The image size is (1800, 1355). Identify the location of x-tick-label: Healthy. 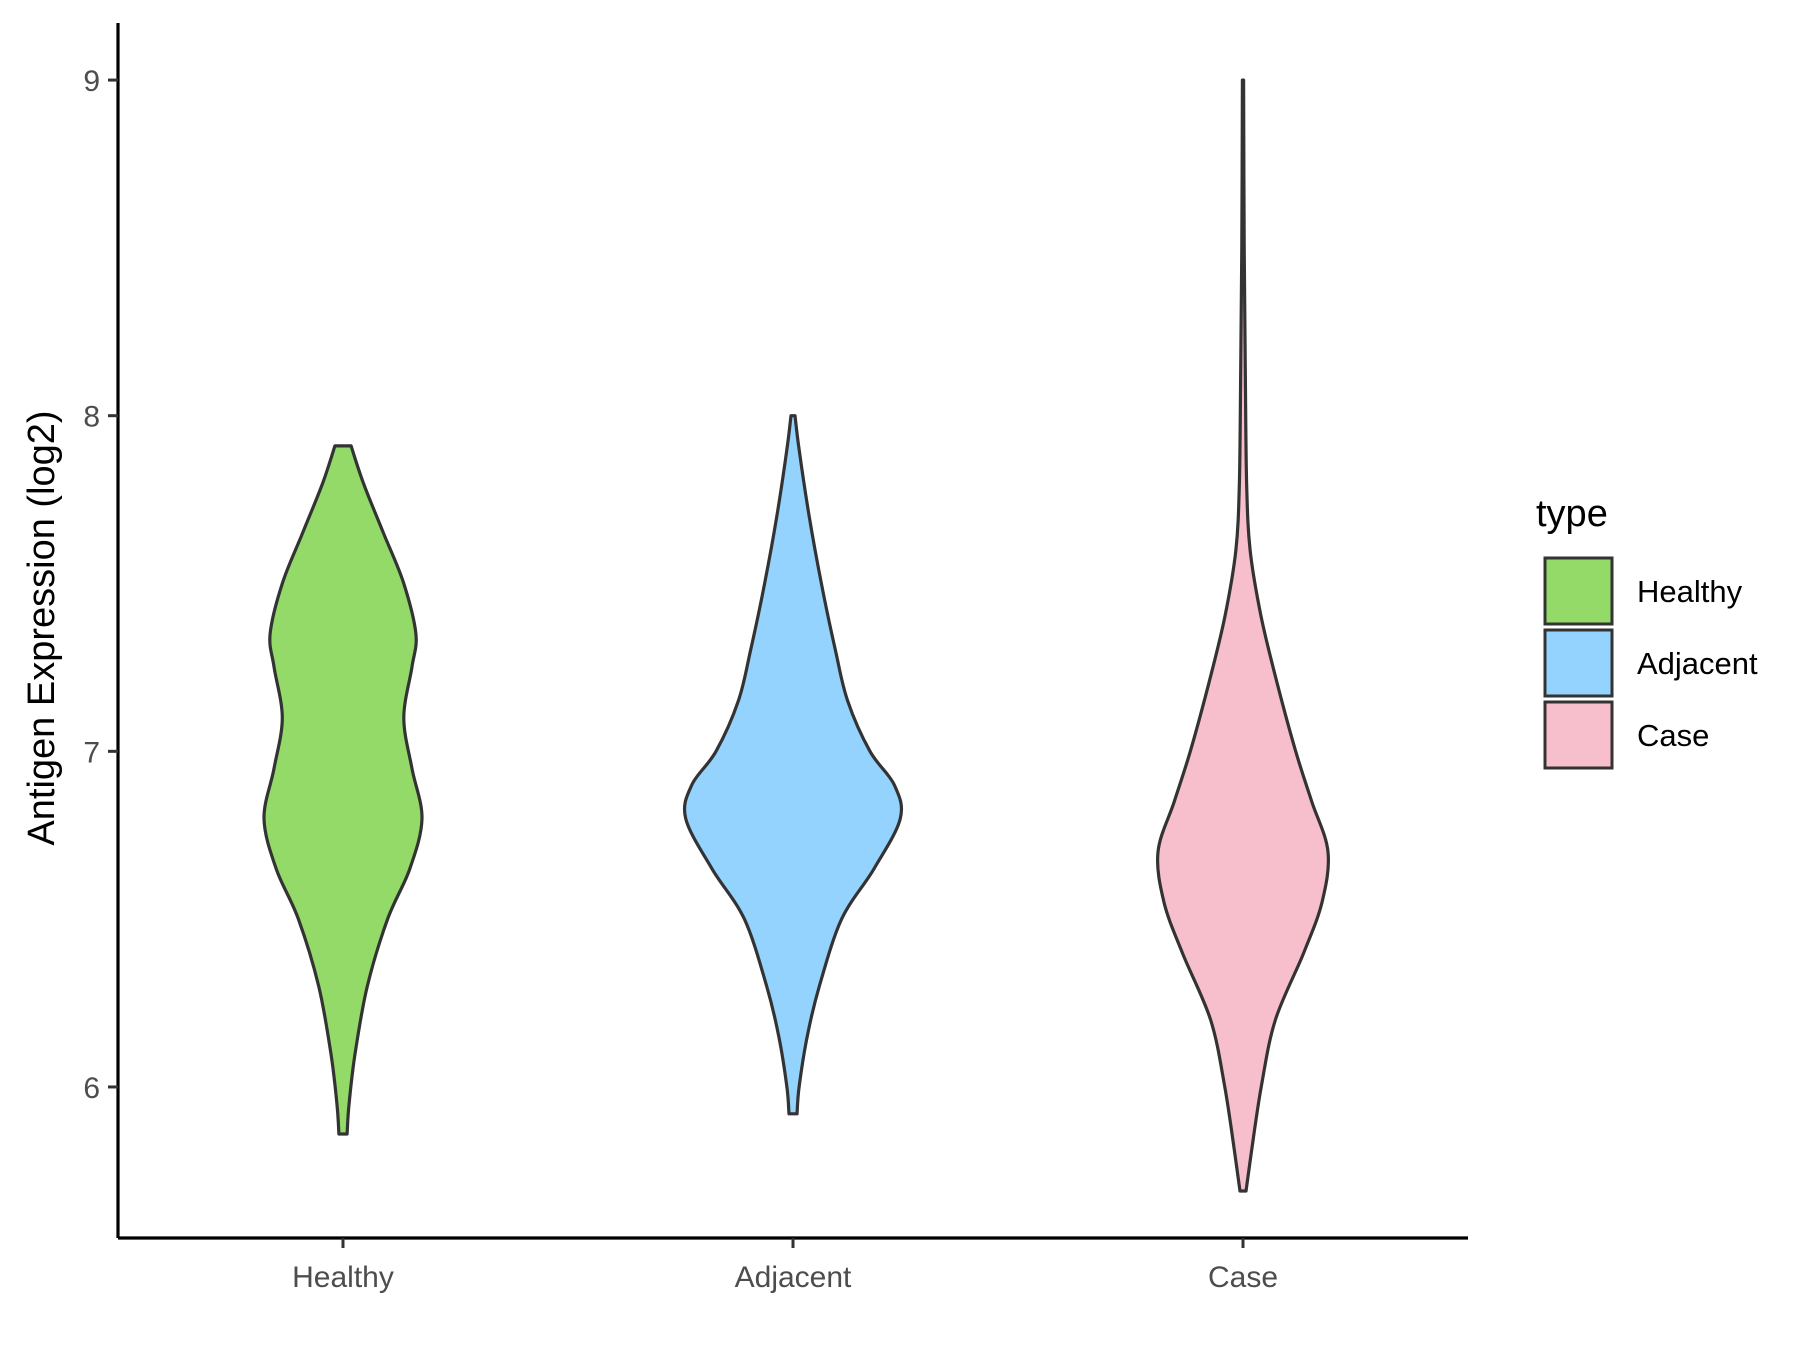
(343, 1277).